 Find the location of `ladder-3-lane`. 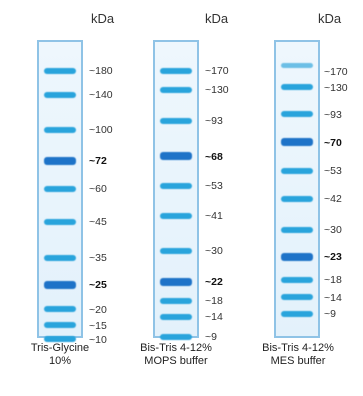

ladder-3-lane is located at coordinates (297, 189).